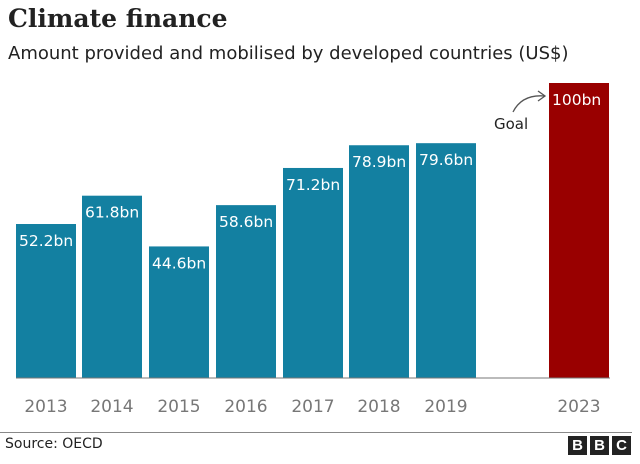 This screenshot has height=464, width=640. Describe the element at coordinates (579, 230) in the screenshot. I see `bar-2023` at that location.